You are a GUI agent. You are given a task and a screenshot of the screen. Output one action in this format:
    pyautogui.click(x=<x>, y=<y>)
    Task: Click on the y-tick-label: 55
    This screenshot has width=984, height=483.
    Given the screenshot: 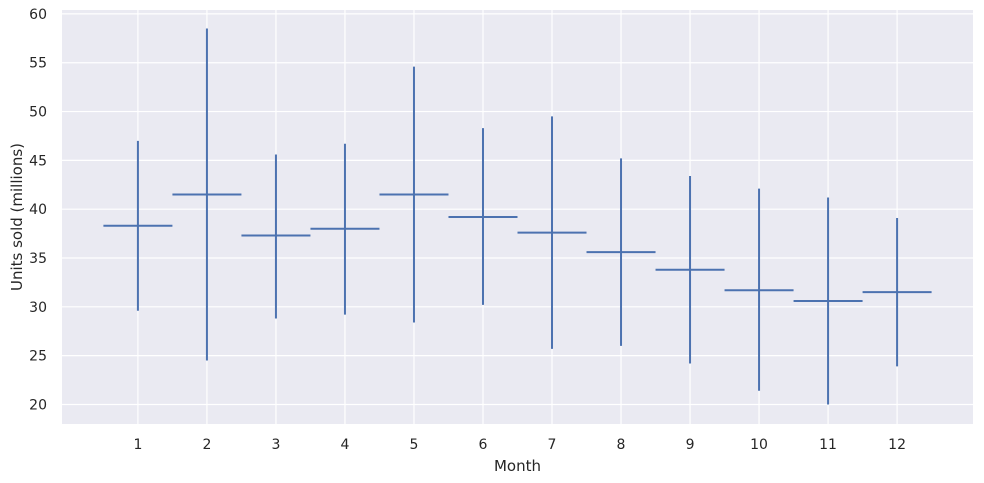 What is the action you would take?
    pyautogui.click(x=38, y=64)
    